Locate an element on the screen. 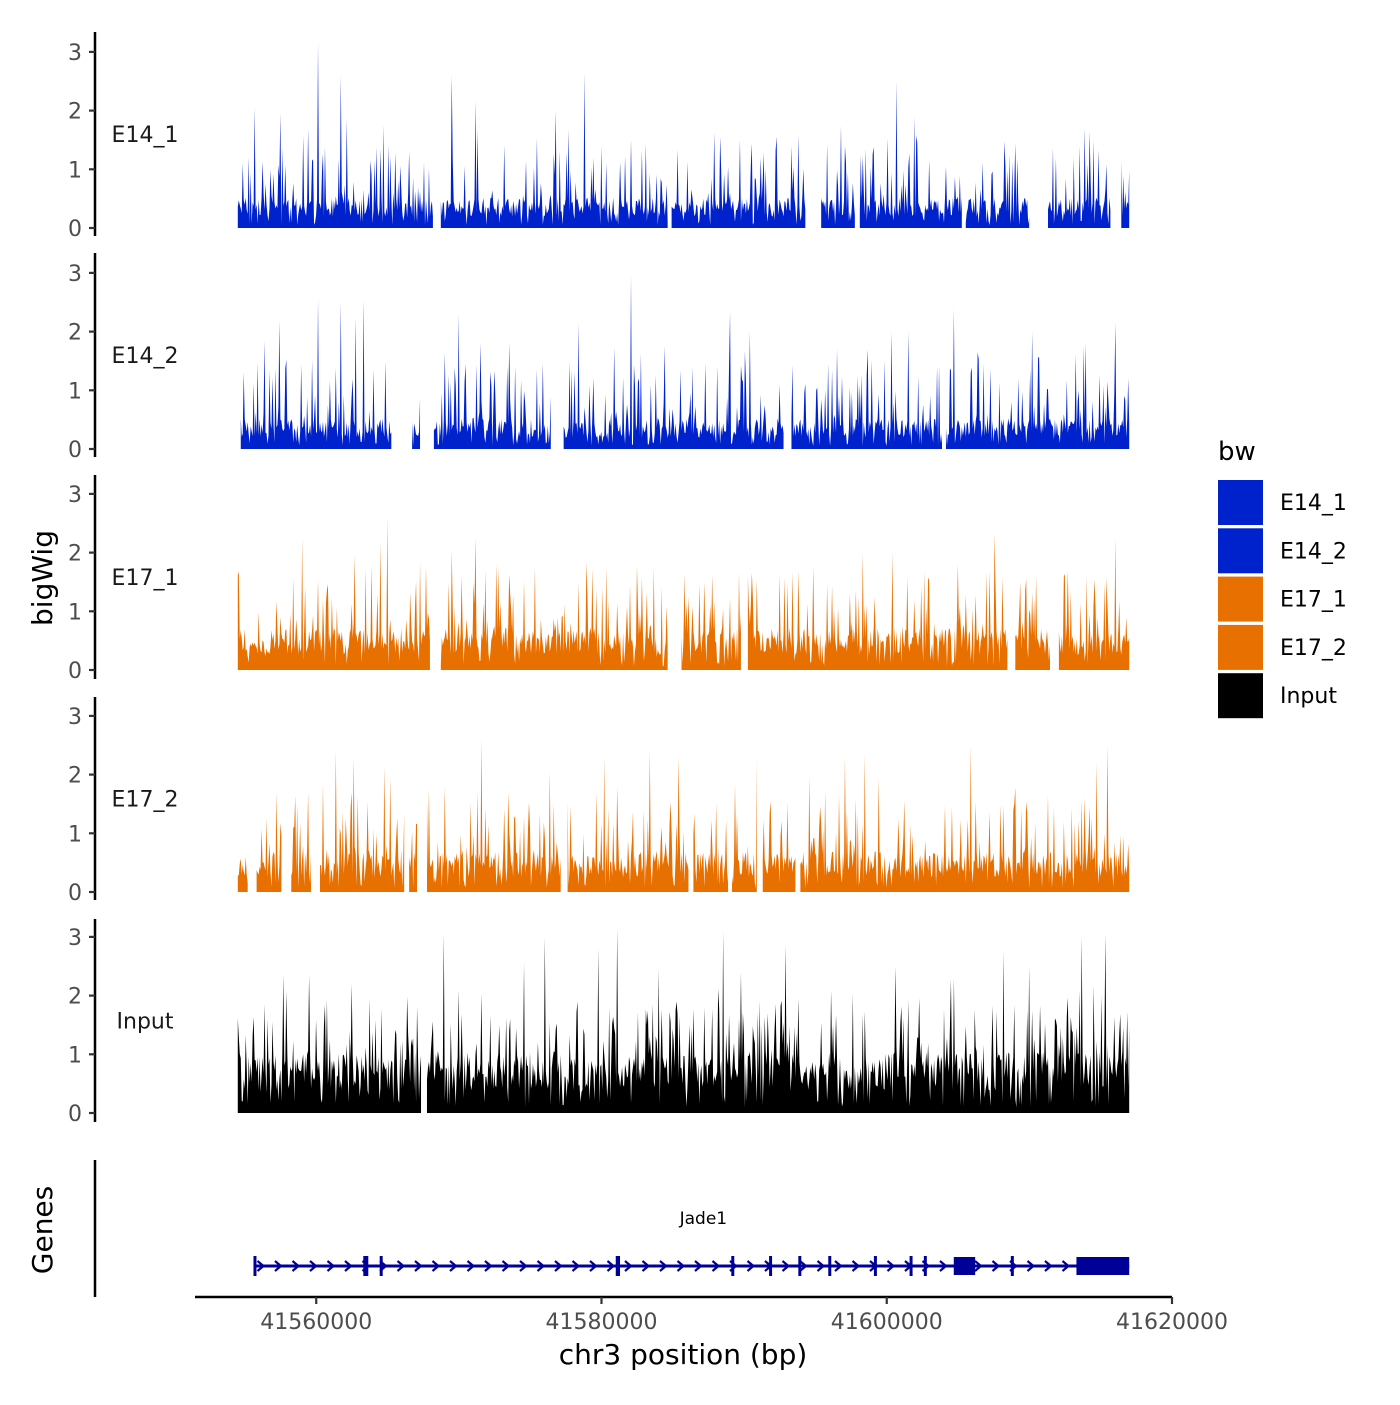  track-label-E14_1: E14_1 is located at coordinates (145, 135).